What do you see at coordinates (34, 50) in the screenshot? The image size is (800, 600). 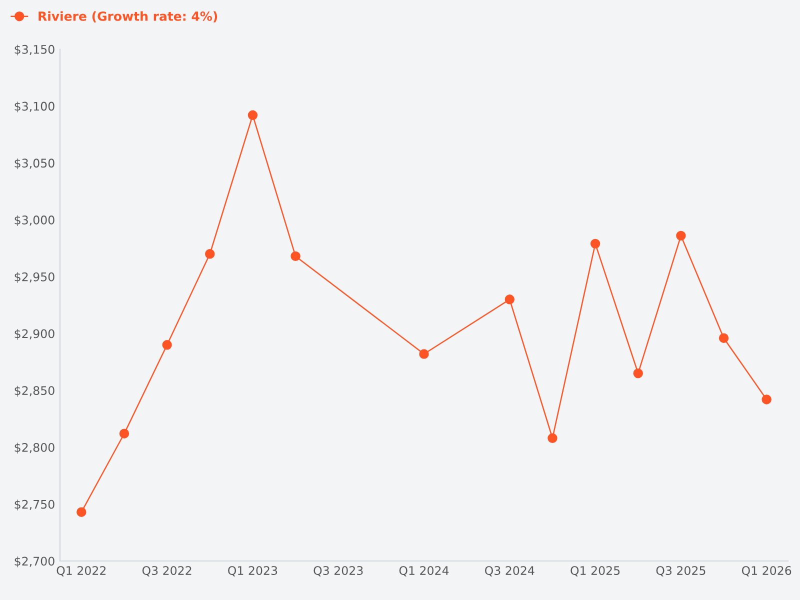 I see `y-tick-label: $3,150` at bounding box center [34, 50].